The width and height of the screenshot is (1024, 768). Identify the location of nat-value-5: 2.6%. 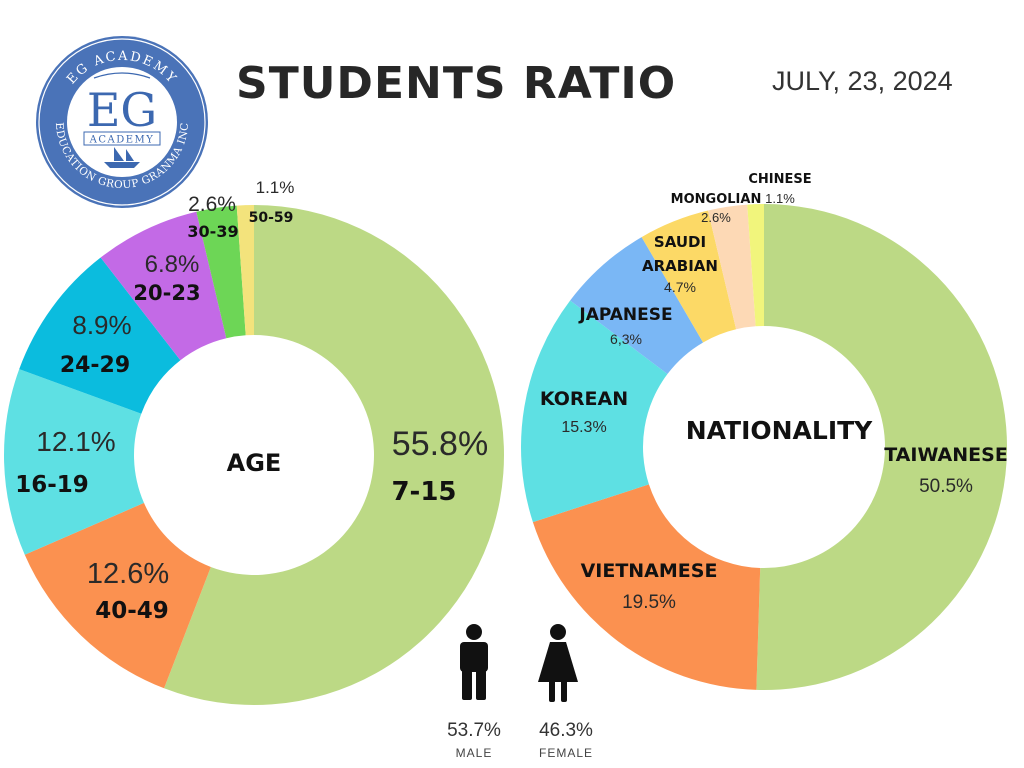
(716, 217).